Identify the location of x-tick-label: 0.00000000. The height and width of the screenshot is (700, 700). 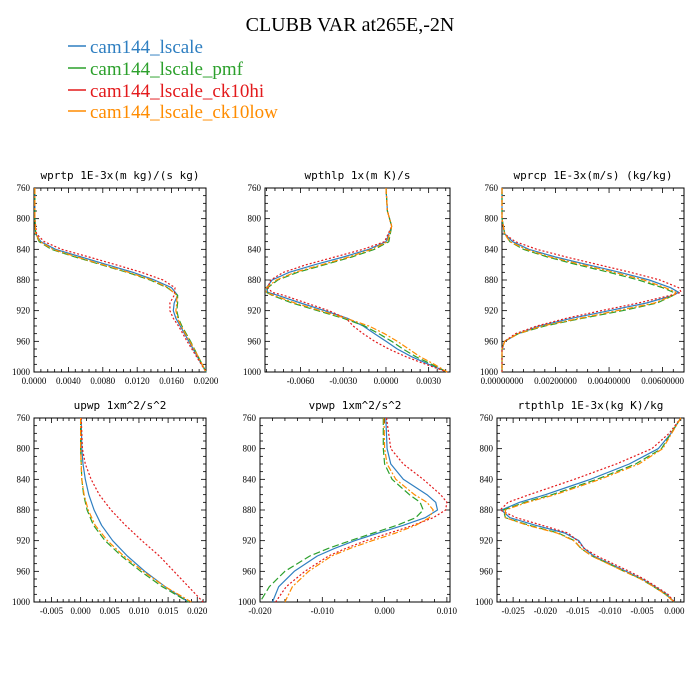
(502, 381).